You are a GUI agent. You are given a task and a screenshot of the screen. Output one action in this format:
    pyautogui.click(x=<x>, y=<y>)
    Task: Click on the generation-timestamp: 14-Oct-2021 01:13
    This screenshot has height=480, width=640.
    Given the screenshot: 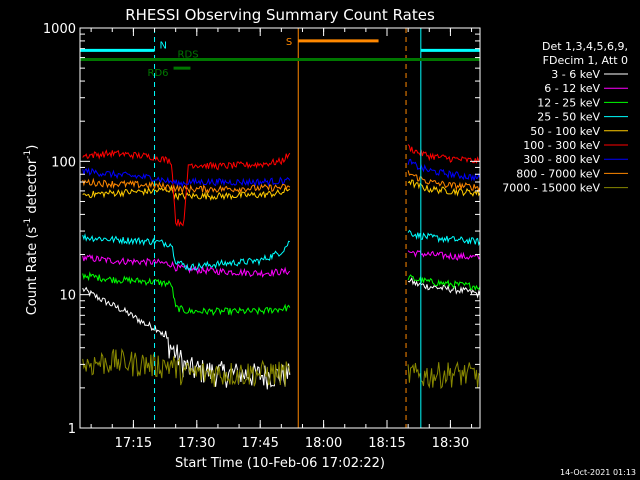 What is the action you would take?
    pyautogui.click(x=598, y=472)
    